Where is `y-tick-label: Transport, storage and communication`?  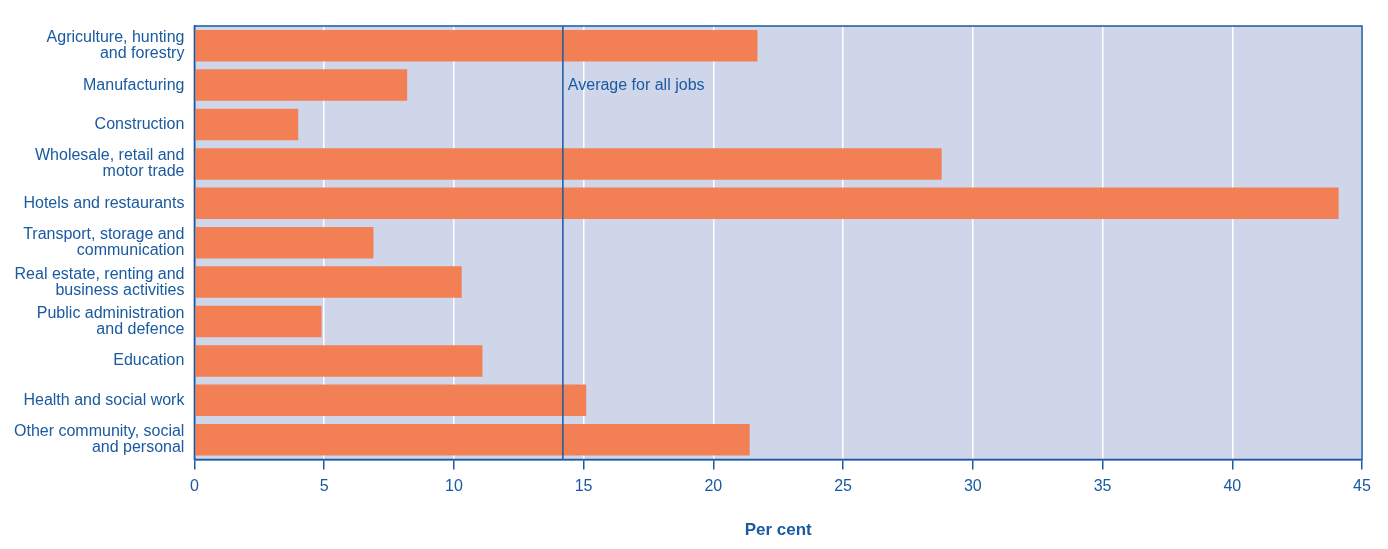 y-tick-label: Transport, storage and communication is located at coordinates (104, 242).